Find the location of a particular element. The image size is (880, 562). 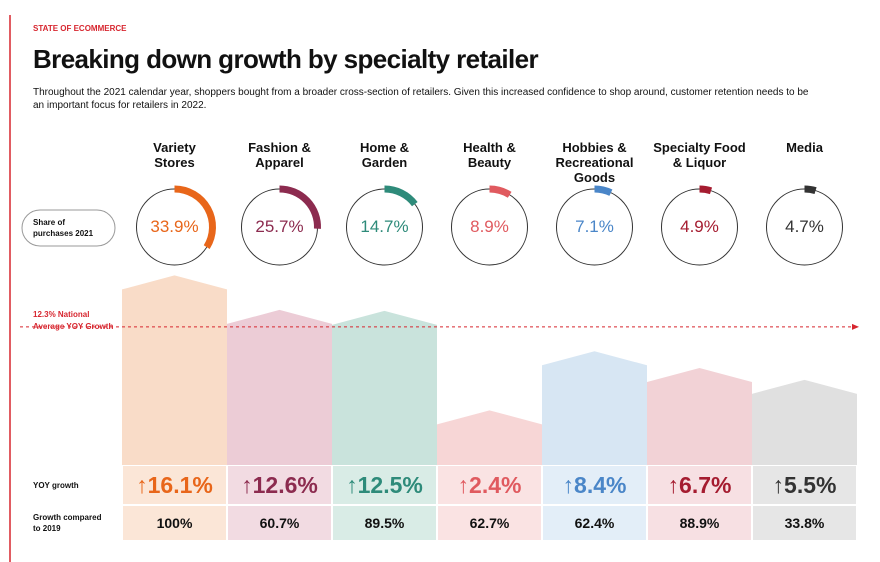

vs2019-label: 62.7% is located at coordinates (489, 523).